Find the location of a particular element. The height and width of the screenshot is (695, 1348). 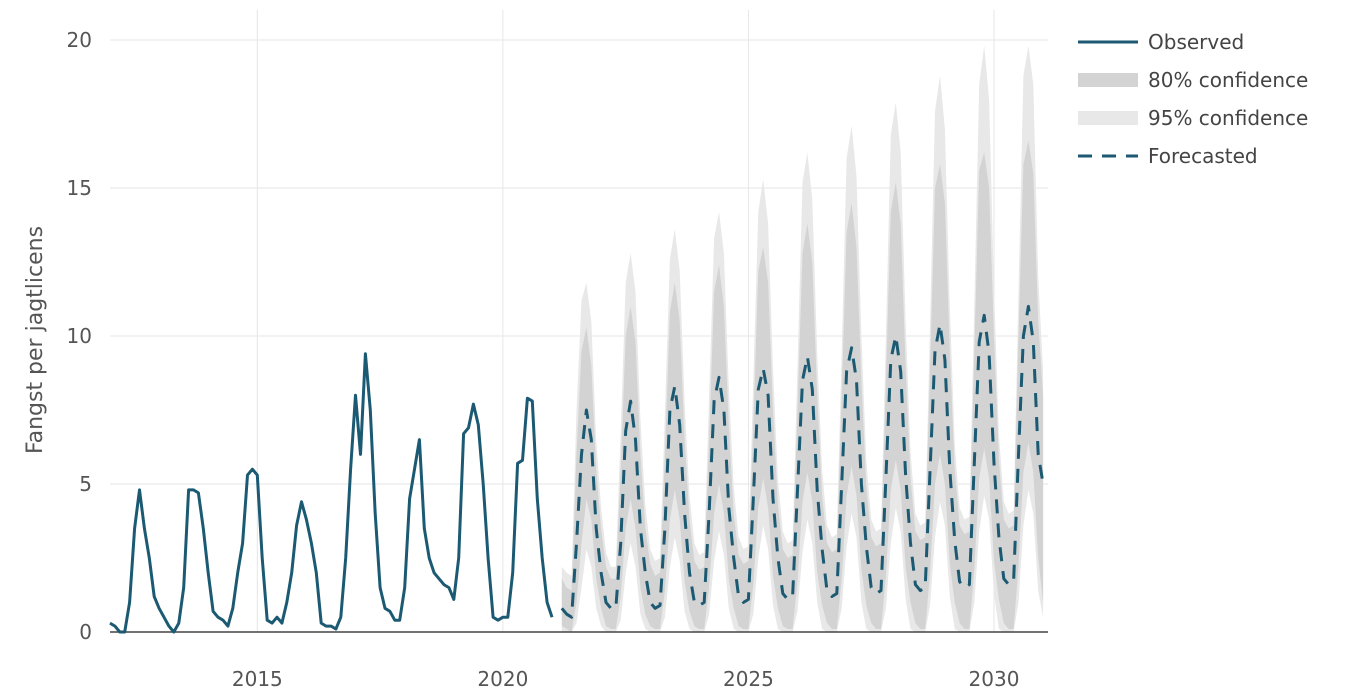

observed-line is located at coordinates (331, 493).